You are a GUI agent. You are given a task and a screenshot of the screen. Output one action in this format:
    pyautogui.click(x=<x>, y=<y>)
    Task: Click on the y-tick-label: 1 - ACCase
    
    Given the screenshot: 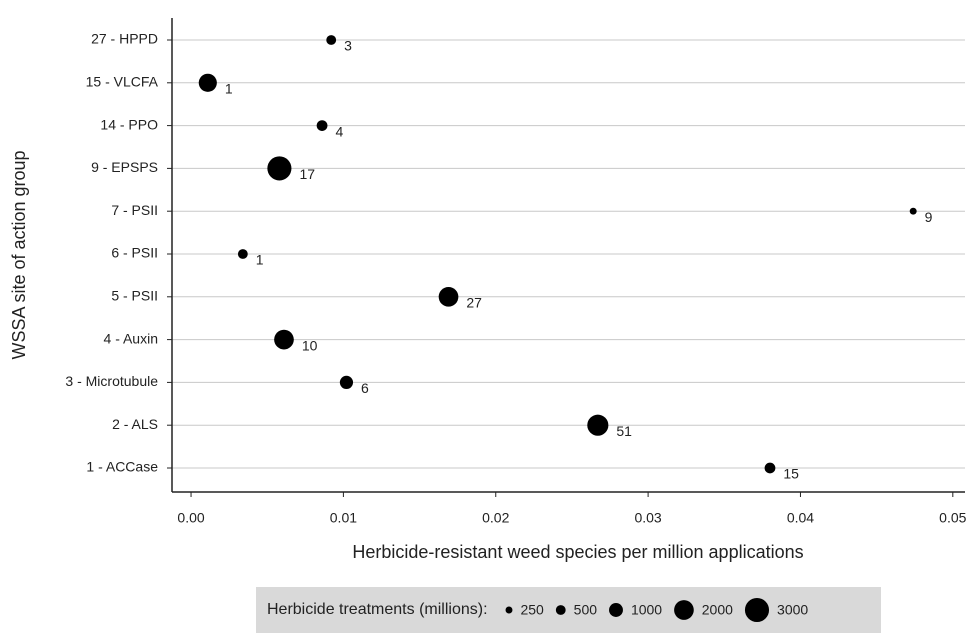 What is the action you would take?
    pyautogui.click(x=122, y=467)
    